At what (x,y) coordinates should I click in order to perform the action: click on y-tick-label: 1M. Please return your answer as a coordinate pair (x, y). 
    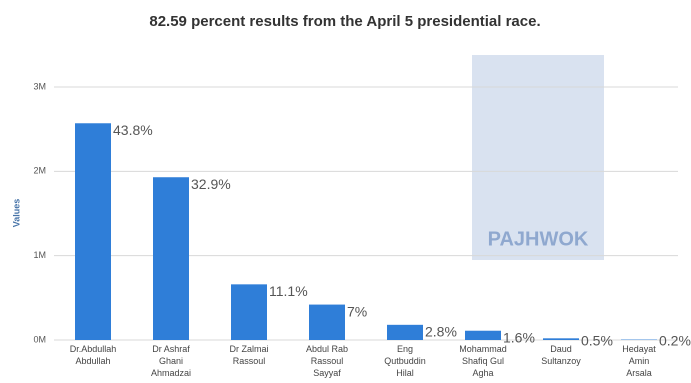
    Looking at the image, I should click on (39, 255).